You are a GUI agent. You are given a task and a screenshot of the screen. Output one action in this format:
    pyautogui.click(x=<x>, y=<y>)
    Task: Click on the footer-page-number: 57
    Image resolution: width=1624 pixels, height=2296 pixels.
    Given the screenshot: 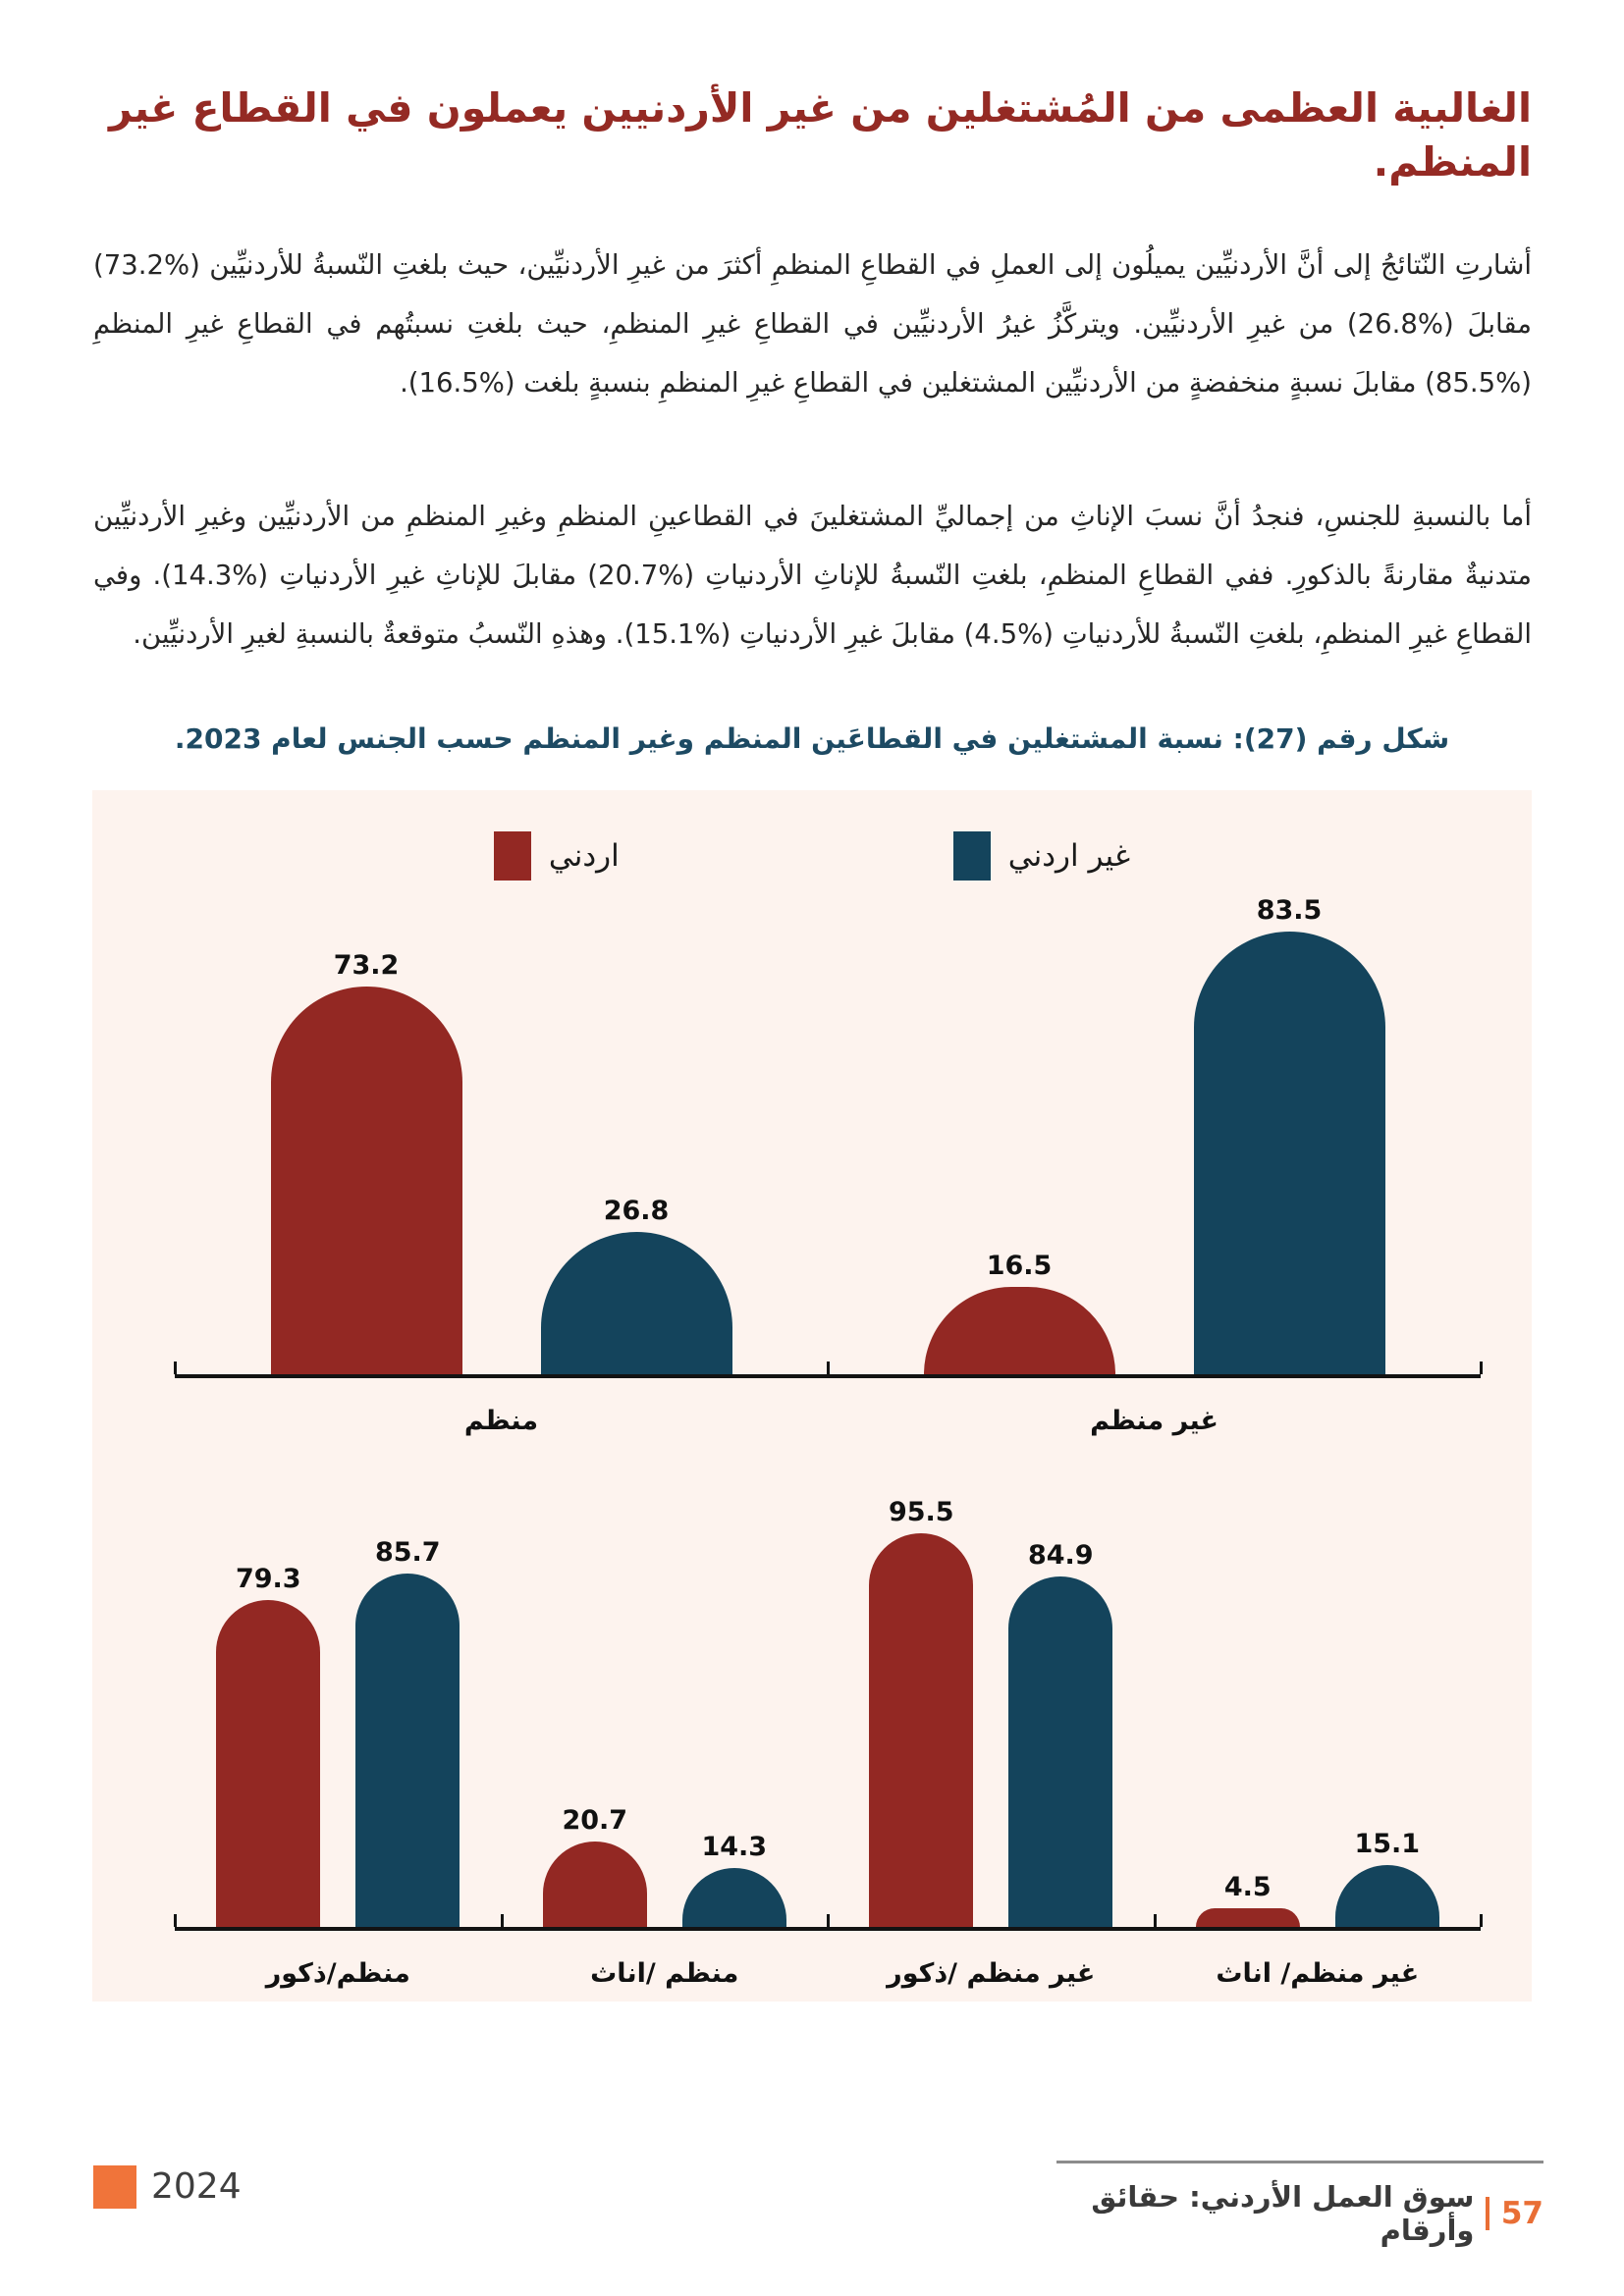 What is the action you would take?
    pyautogui.click(x=1521, y=2213)
    